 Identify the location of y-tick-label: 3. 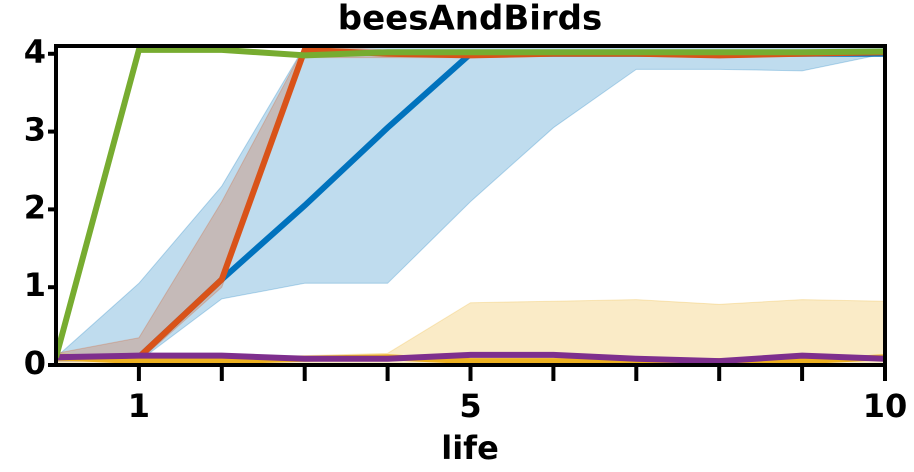
(35, 130).